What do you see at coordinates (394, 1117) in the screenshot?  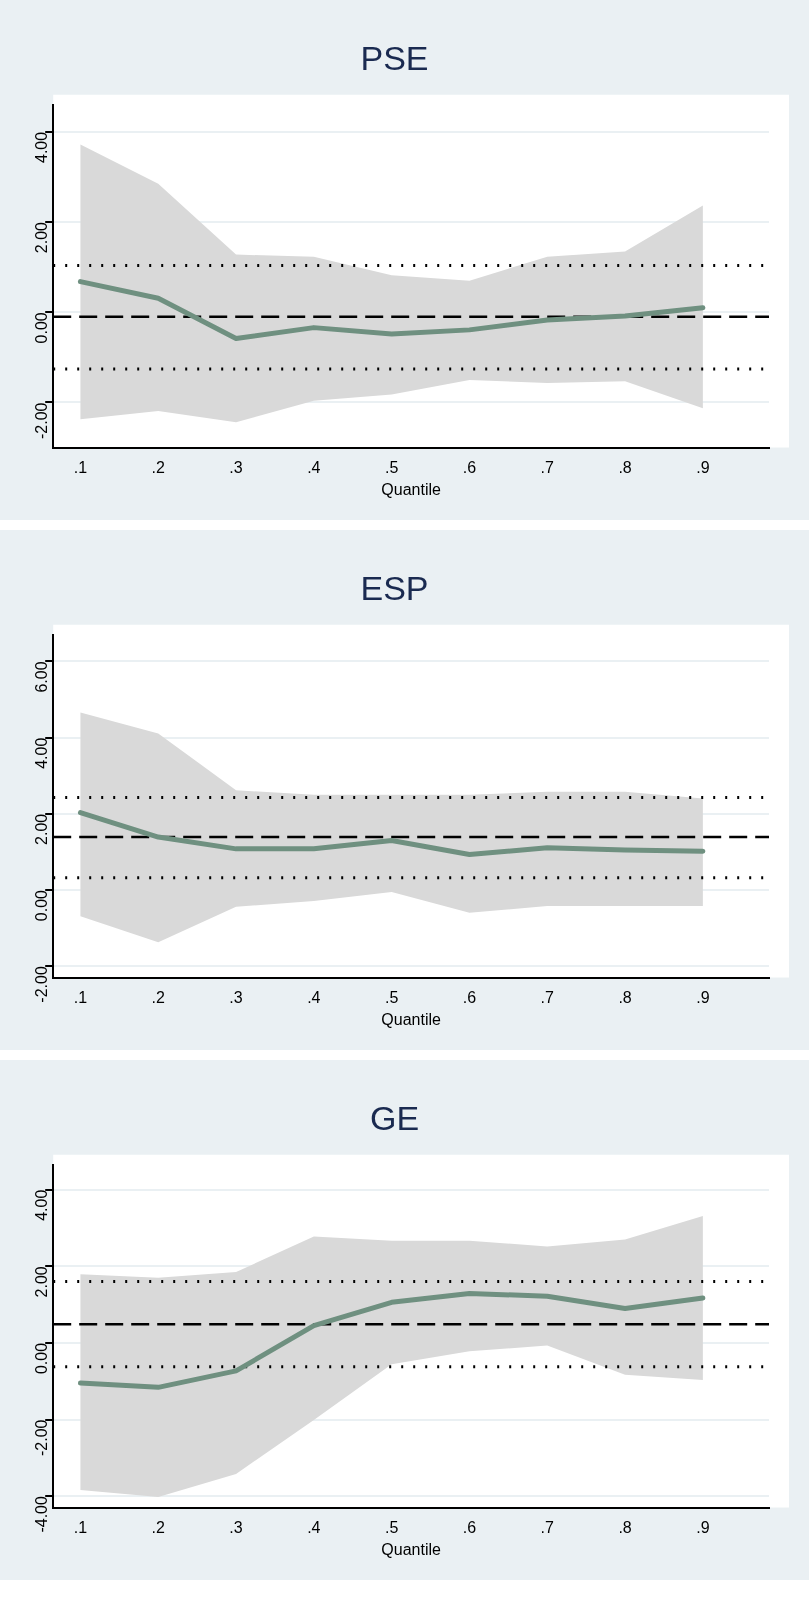 I see `chart-title: GE` at bounding box center [394, 1117].